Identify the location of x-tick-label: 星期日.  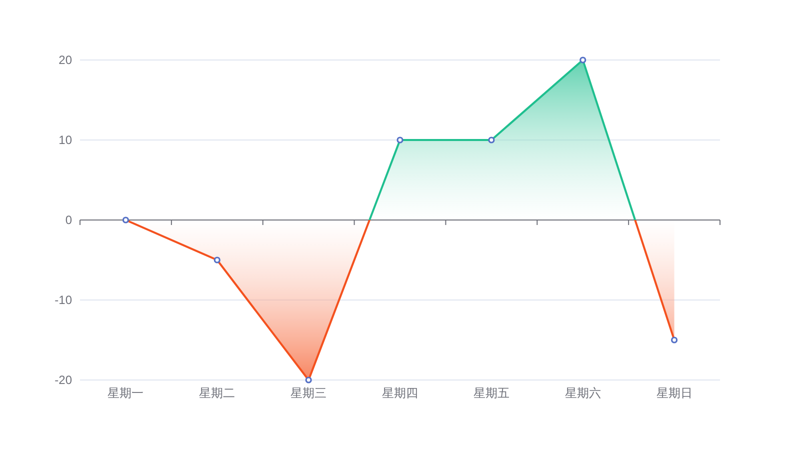
(674, 393).